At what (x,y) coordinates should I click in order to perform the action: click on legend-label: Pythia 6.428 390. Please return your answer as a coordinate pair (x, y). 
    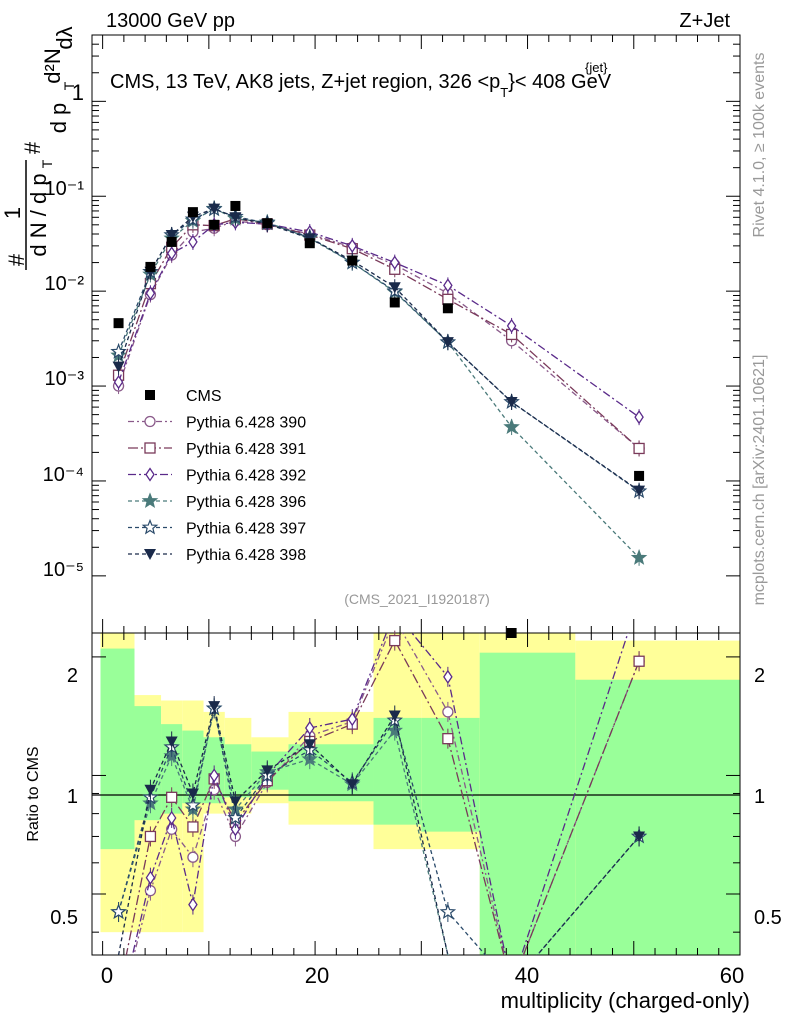
    Looking at the image, I should click on (246, 423).